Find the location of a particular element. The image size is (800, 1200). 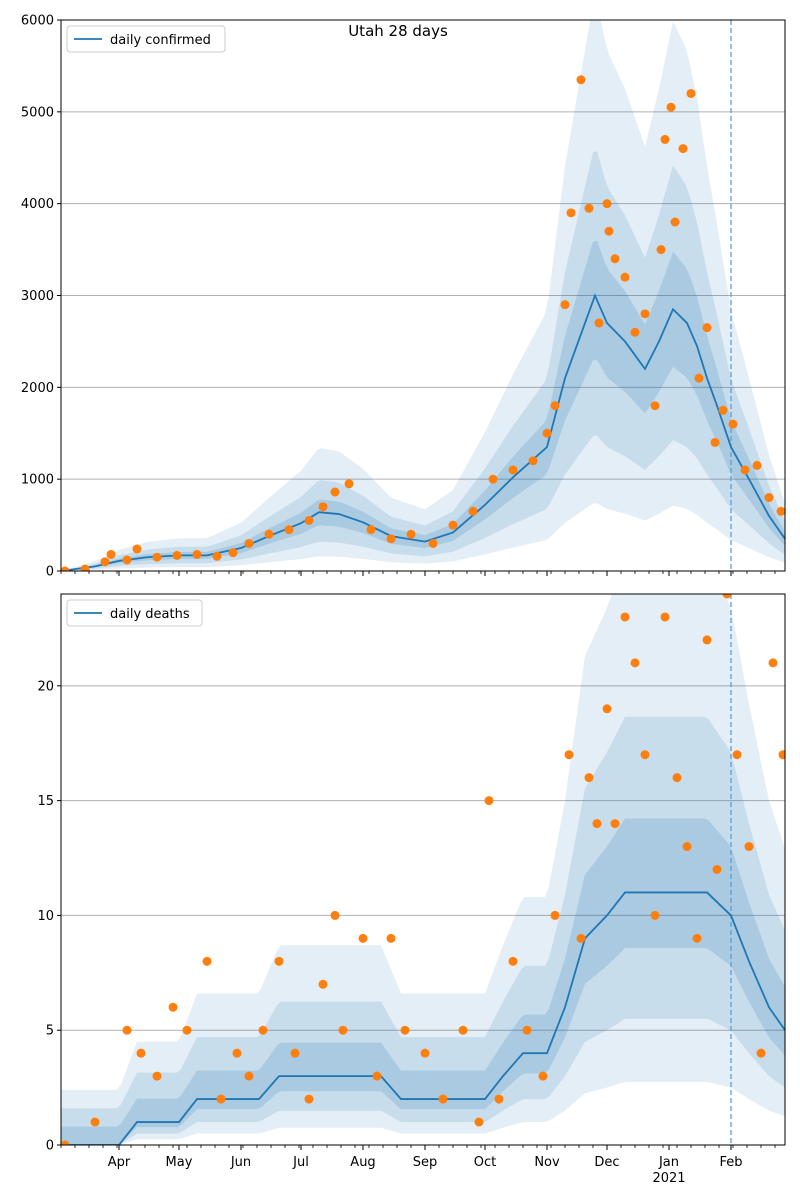

y-tick-label: 20 is located at coordinates (45, 686).